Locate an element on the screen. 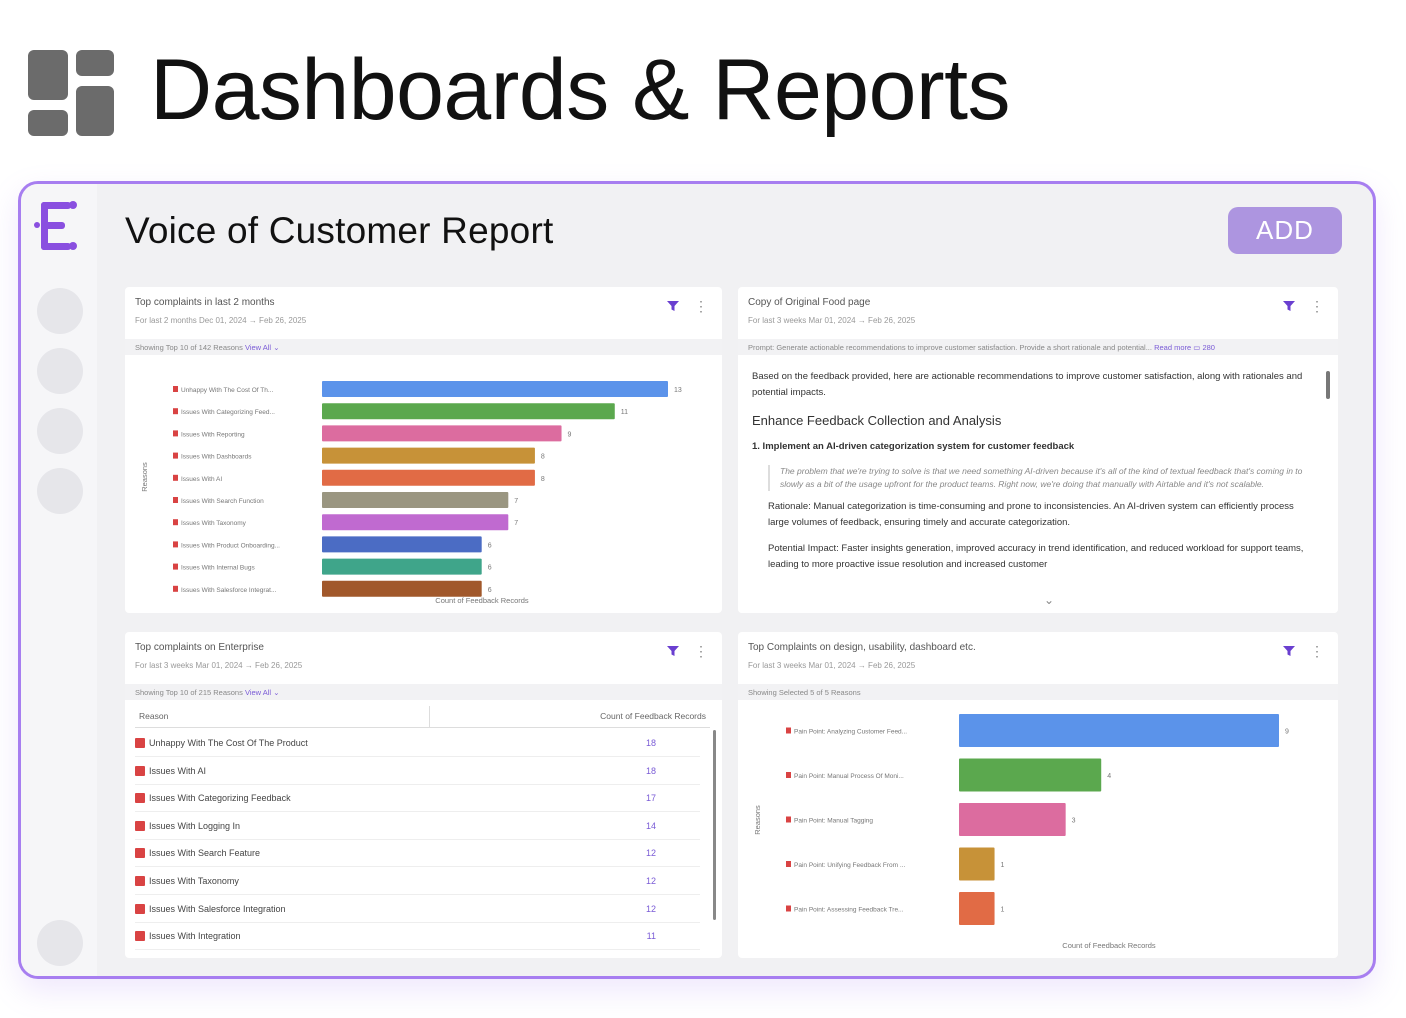 The image size is (1406, 1018). dashboard-grid-icon is located at coordinates (72, 91).